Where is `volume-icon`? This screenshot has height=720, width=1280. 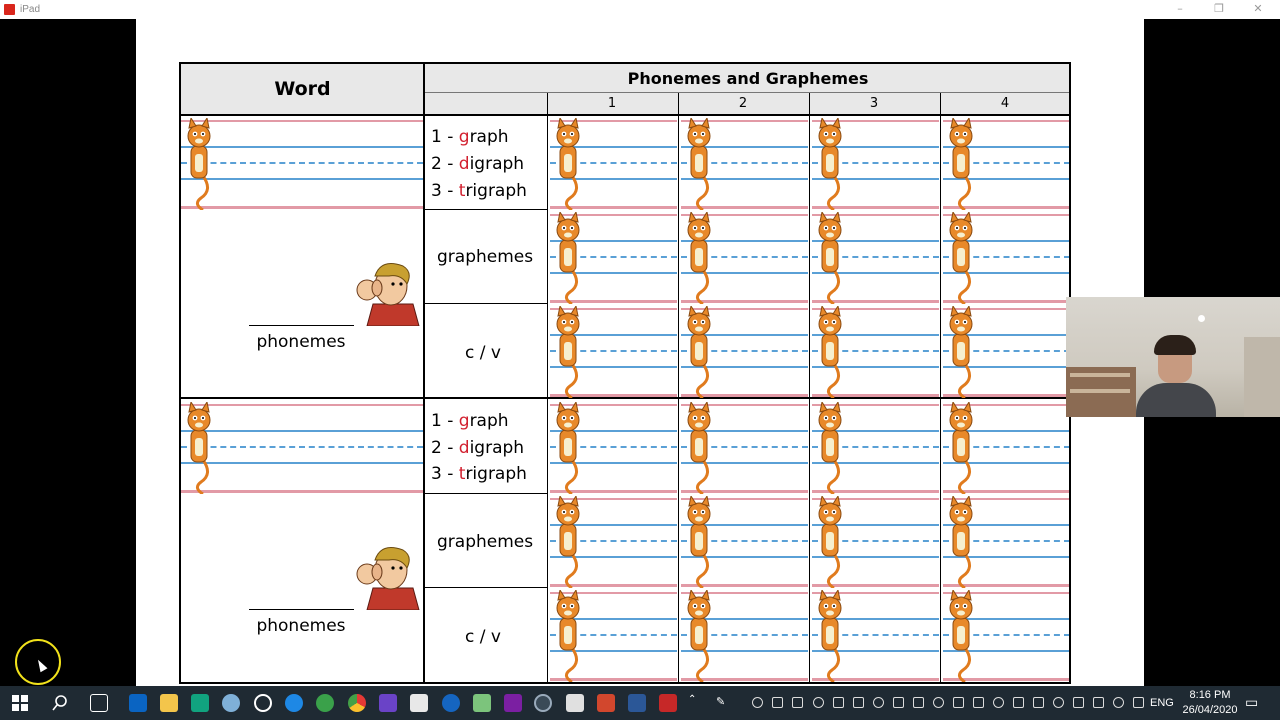
volume-icon is located at coordinates (1118, 702).